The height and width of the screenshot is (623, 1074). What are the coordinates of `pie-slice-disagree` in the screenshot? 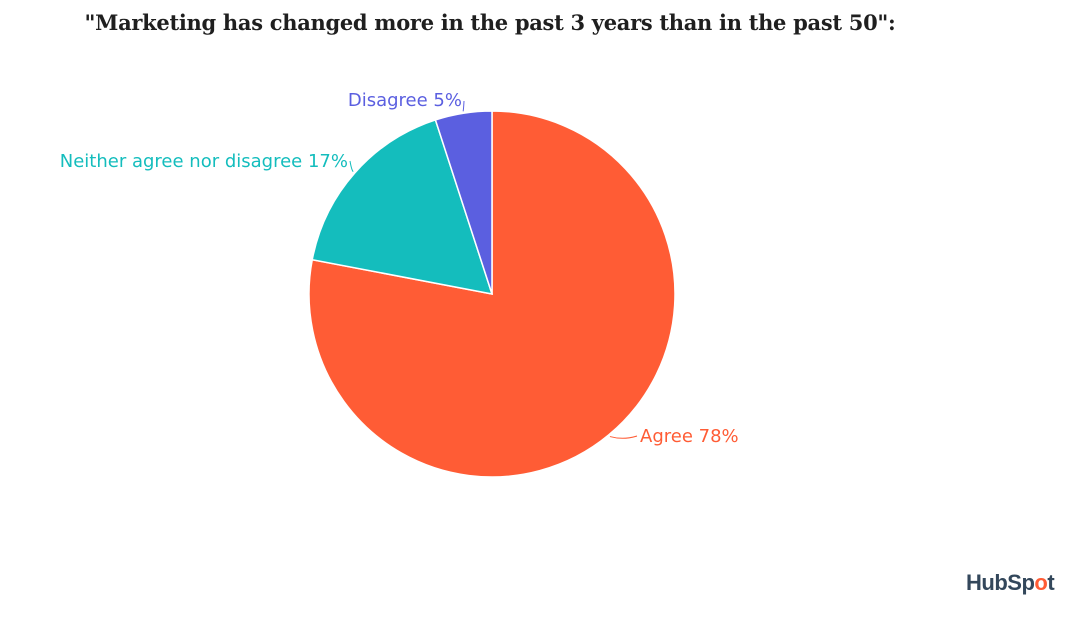 It's located at (463, 202).